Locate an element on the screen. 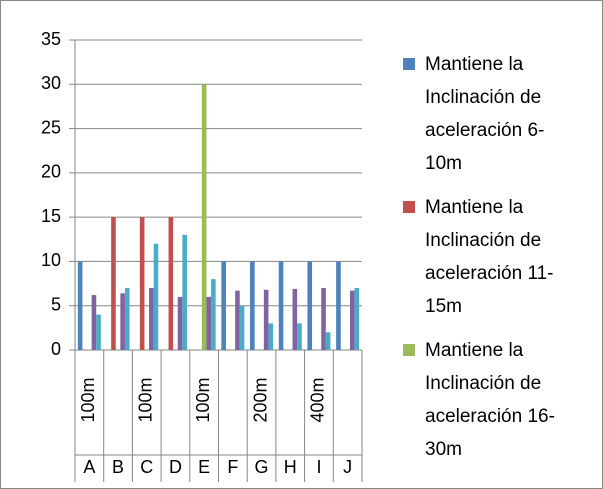 This screenshot has height=489, width=603. y-tick-label: 5 is located at coordinates (56, 304).